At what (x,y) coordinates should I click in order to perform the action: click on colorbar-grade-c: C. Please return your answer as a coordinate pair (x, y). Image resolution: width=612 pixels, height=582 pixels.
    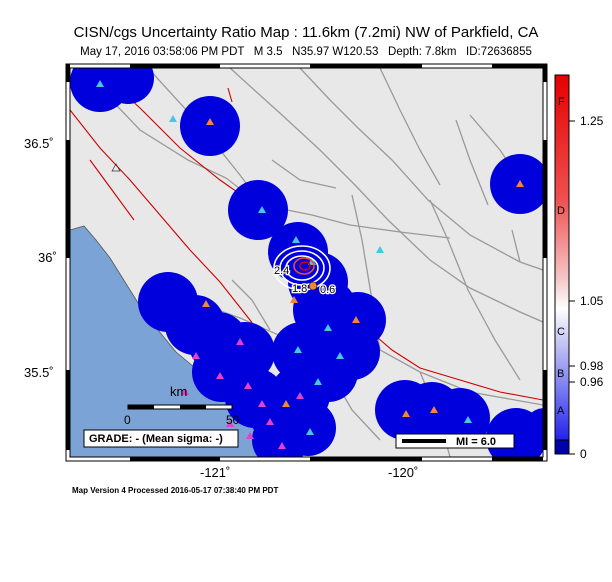
    Looking at the image, I should click on (561, 332).